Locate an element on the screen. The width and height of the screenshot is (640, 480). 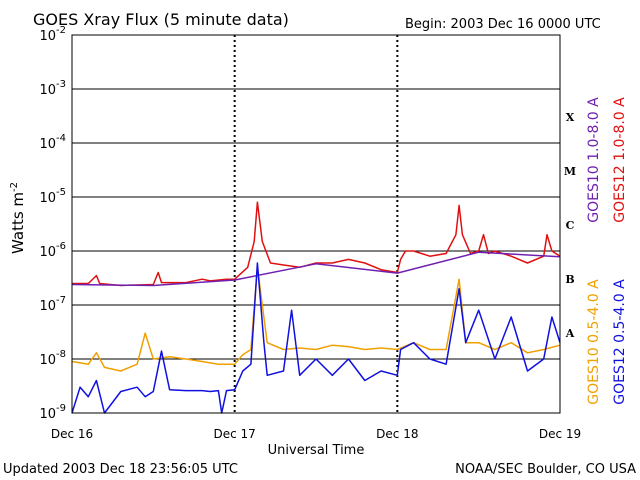
chart-title: GOES Xray Flux (5 minute data) is located at coordinates (161, 19).